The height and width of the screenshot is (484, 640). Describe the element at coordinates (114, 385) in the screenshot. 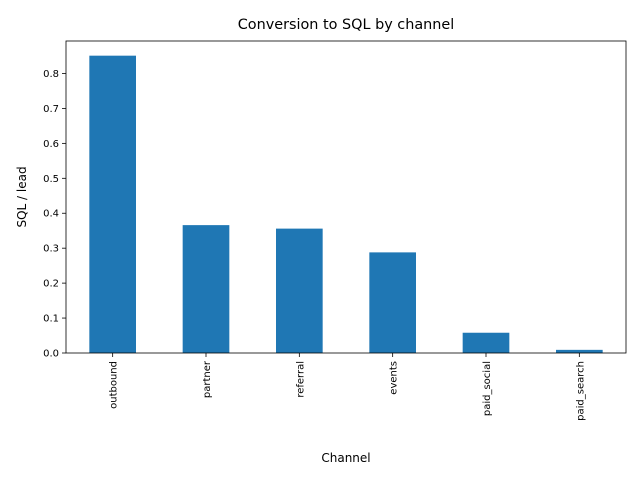

I see `x-tick-label: outbound` at that location.